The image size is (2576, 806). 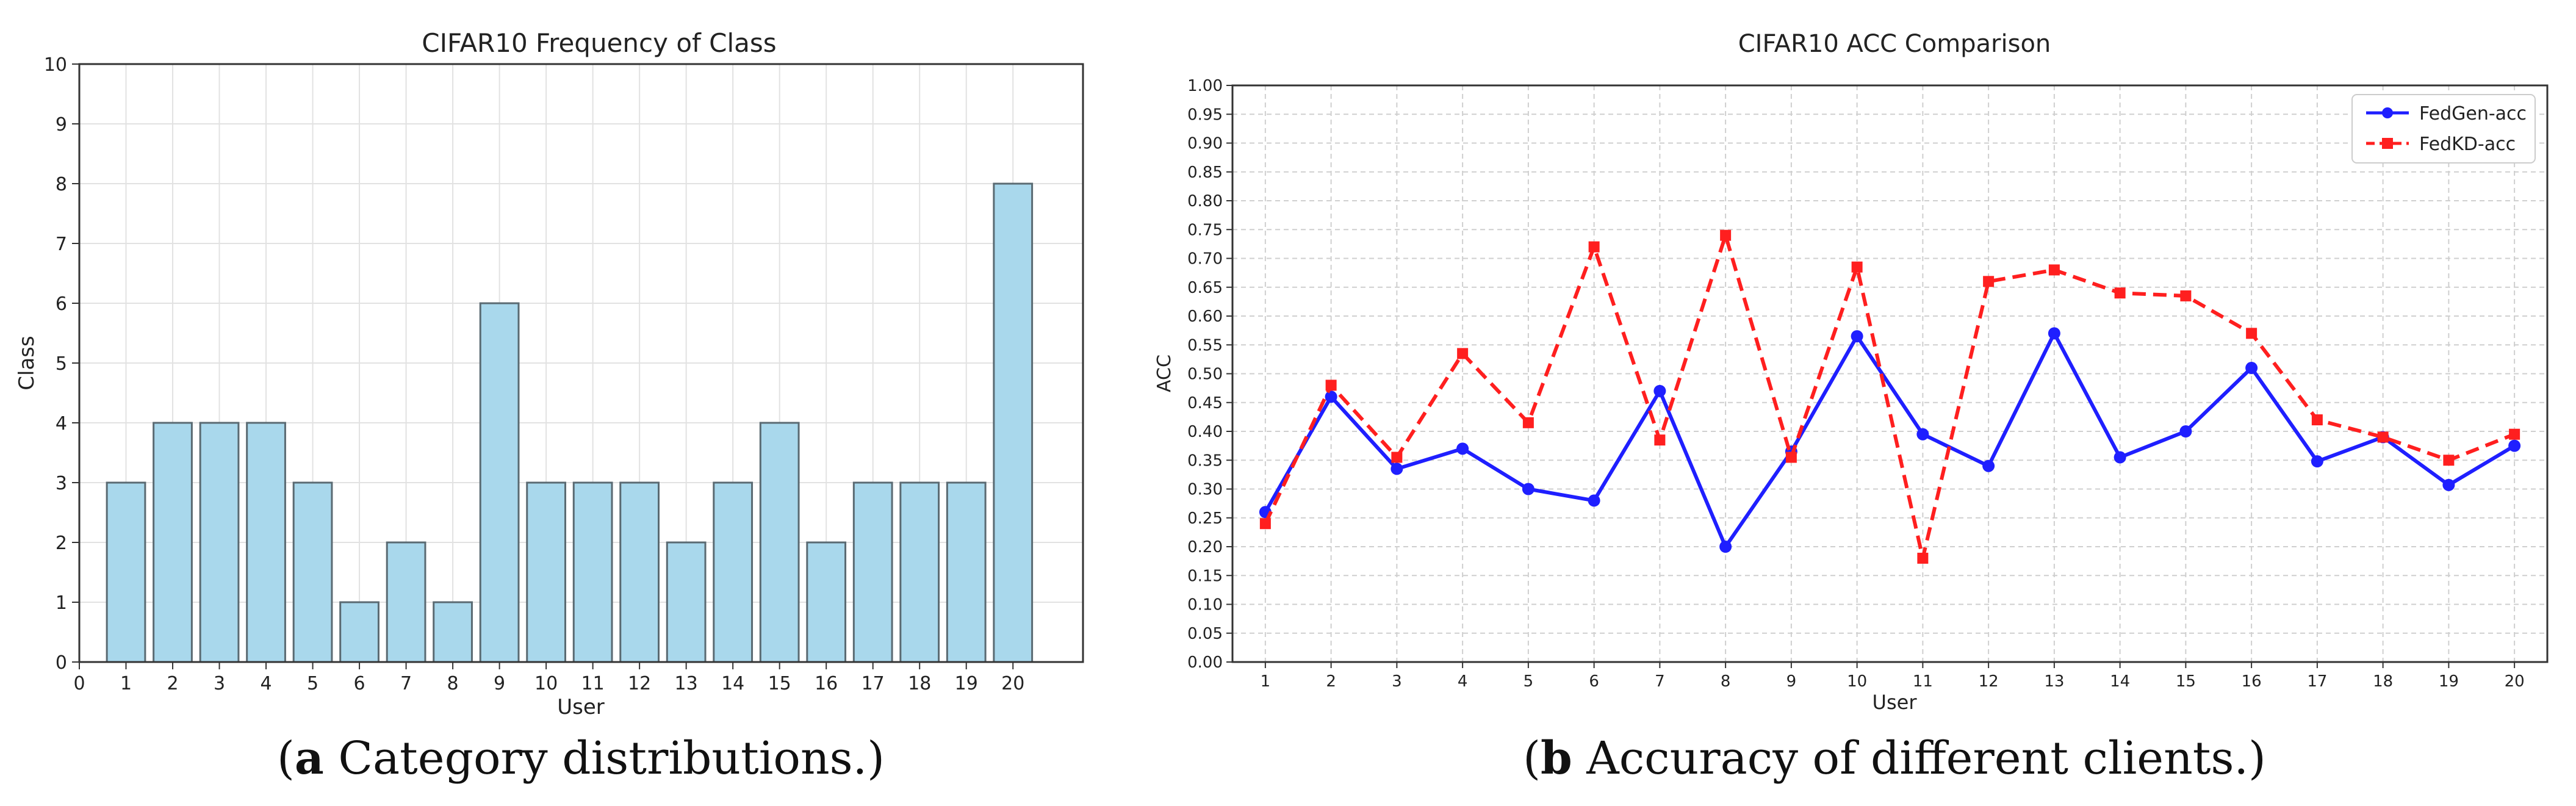 I want to click on chart-a-y-axis-label: Class, so click(x=27, y=363).